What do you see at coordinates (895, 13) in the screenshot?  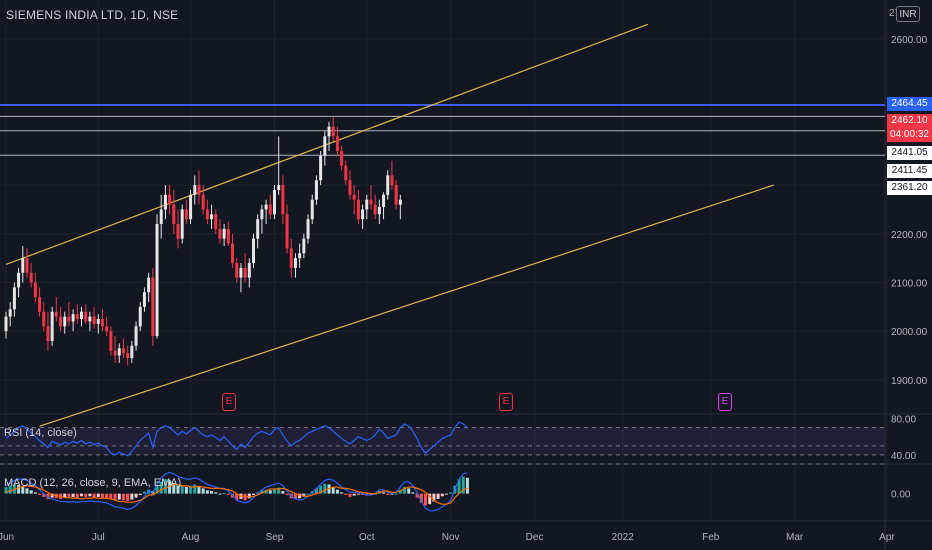 I see `top-axis-partial-label: 27` at bounding box center [895, 13].